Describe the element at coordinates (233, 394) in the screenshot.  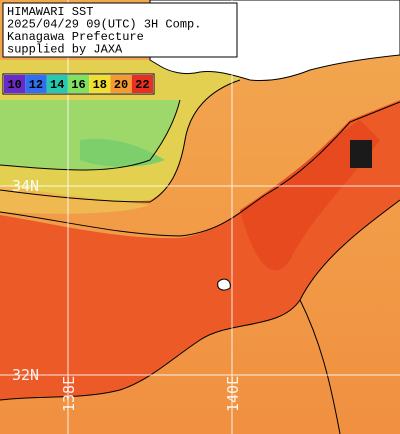
I see `longitude-label: 140E` at that location.